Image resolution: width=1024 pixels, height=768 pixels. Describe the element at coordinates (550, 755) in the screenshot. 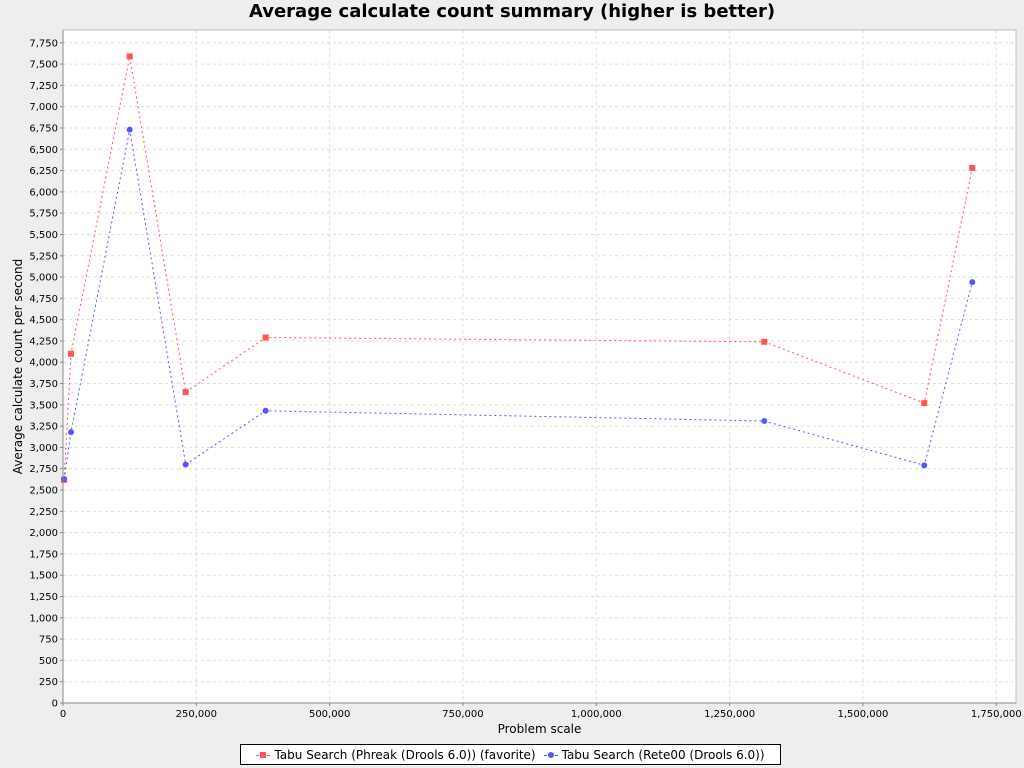

I see `legend-swatch-rete` at that location.